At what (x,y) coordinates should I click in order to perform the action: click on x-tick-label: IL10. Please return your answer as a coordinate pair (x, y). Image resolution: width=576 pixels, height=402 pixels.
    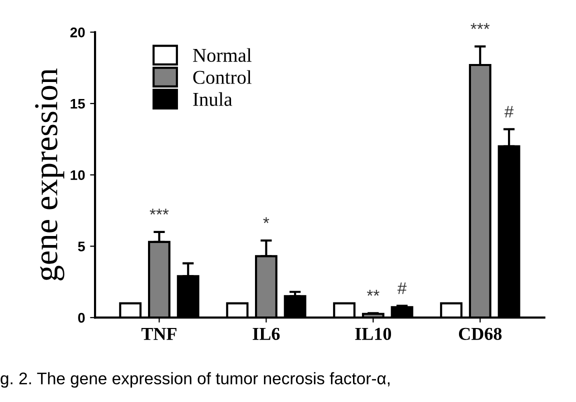
    Looking at the image, I should click on (373, 334).